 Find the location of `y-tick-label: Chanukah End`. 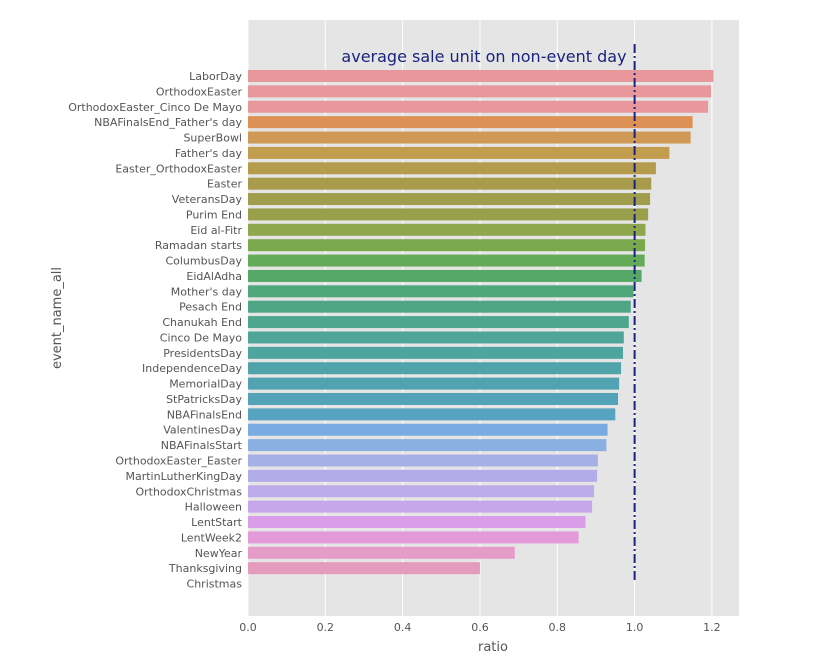

y-tick-label: Chanukah End is located at coordinates (202, 322).